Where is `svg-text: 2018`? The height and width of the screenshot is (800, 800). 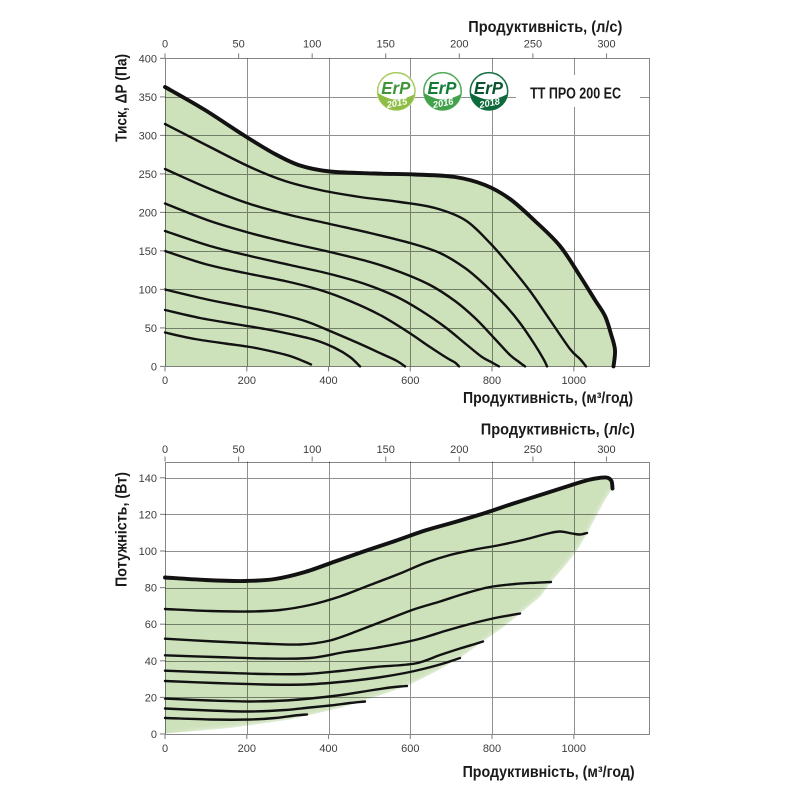
svg-text: 2018 is located at coordinates (490, 103).